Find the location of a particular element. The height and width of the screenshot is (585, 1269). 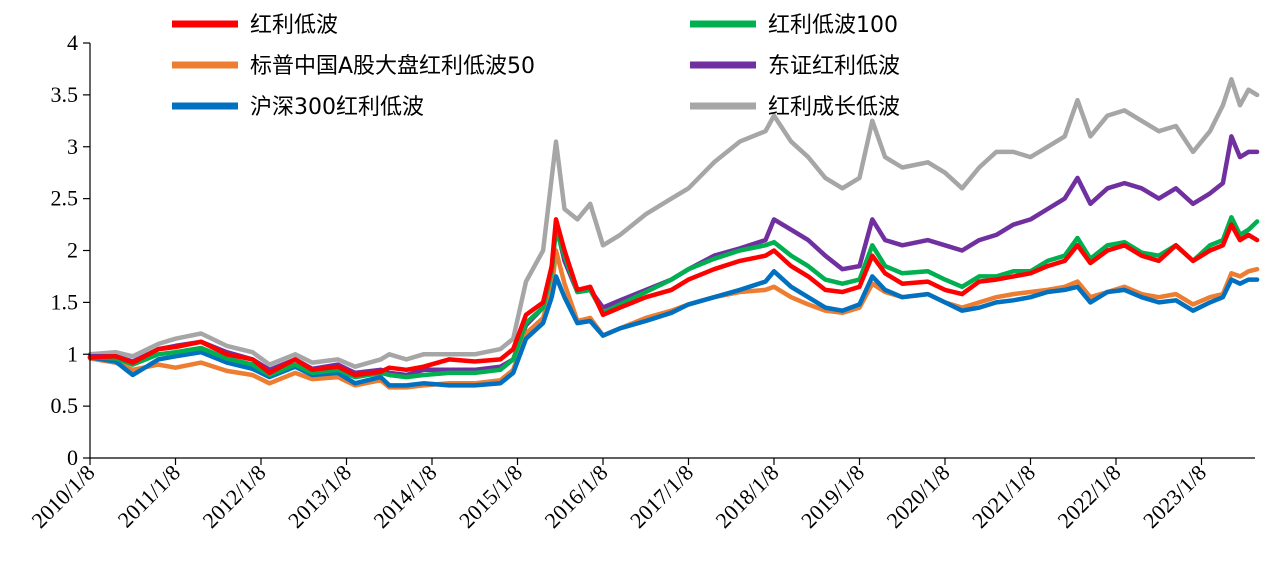

x-tick-label: 2010/1/8 is located at coordinates (63, 496).